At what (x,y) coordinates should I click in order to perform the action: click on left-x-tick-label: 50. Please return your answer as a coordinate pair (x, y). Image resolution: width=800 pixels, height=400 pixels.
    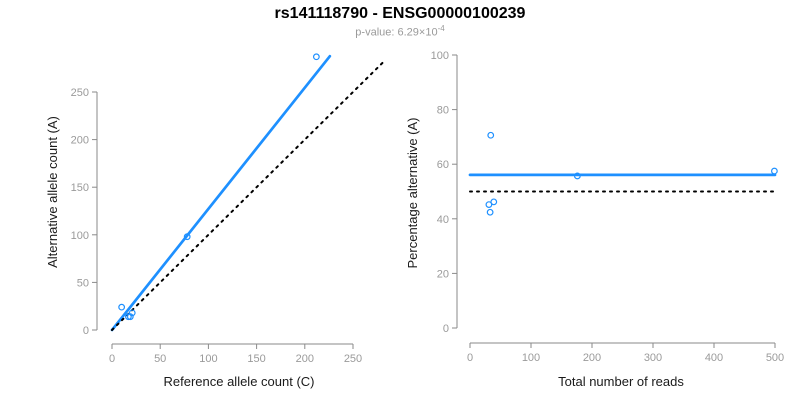
    Looking at the image, I should click on (160, 359).